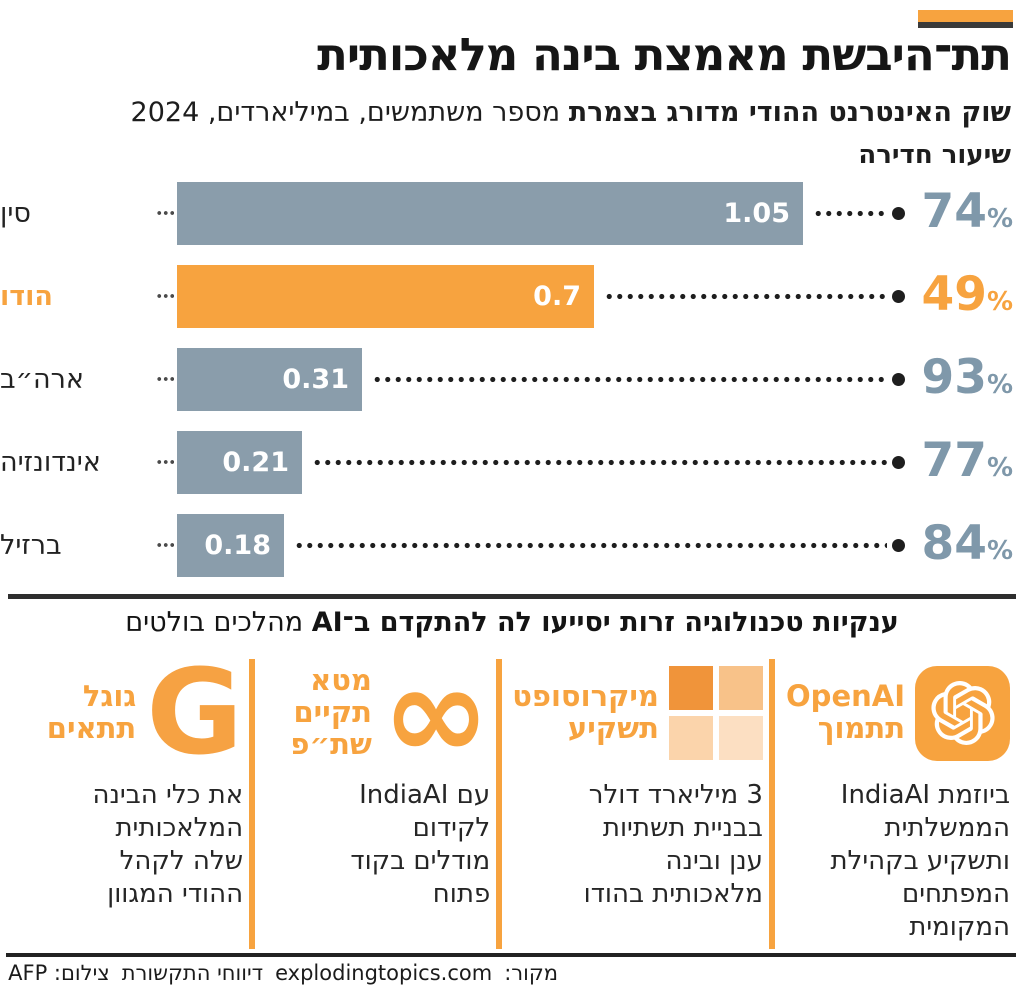 This screenshot has height=994, width=1024. I want to click on chart-row: אינדונזיה 0.21 77%, so click(512, 462).